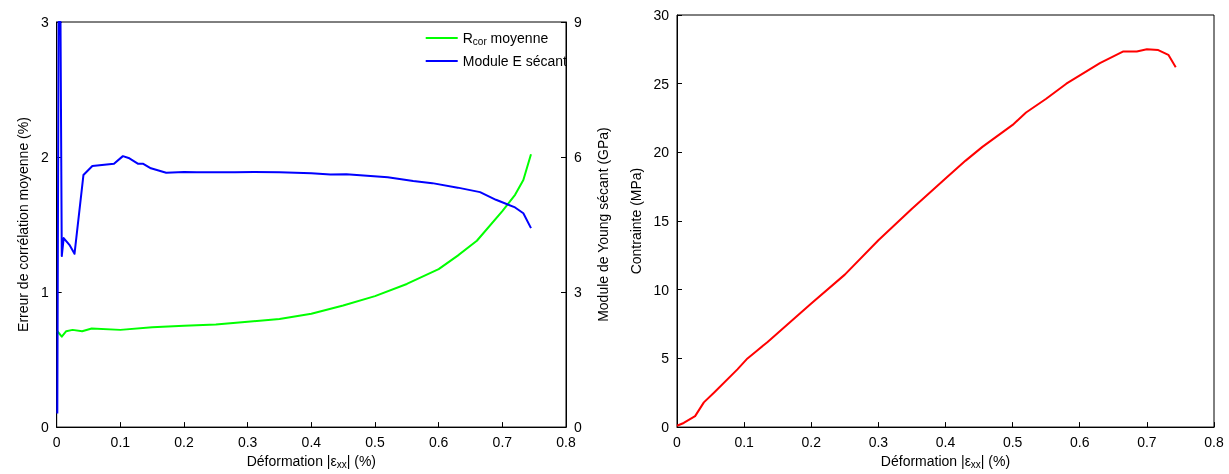 This screenshot has height=474, width=1229. What do you see at coordinates (578, 427) in the screenshot?
I see `y2-tick-label: 0` at bounding box center [578, 427].